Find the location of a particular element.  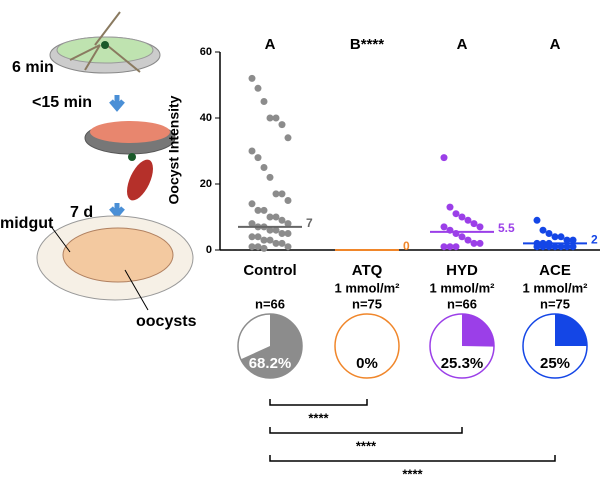

pie-label: 25% is located at coordinates (555, 363).